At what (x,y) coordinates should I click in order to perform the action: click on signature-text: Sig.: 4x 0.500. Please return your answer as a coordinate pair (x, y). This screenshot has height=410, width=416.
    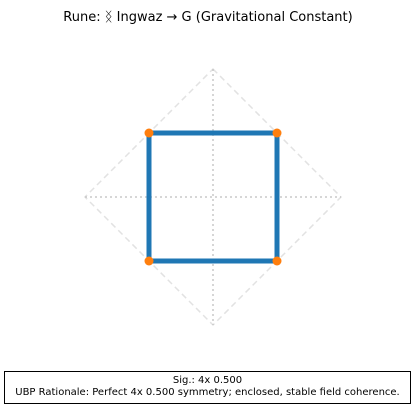
    Looking at the image, I should click on (207, 380).